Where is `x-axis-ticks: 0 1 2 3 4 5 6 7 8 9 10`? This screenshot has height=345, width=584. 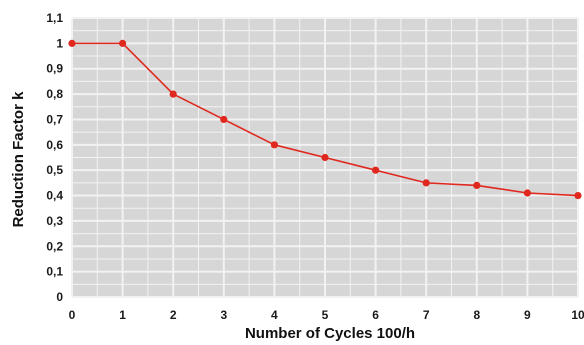 x-axis-ticks: 0 1 2 3 4 5 6 7 8 9 10 is located at coordinates (326, 315).